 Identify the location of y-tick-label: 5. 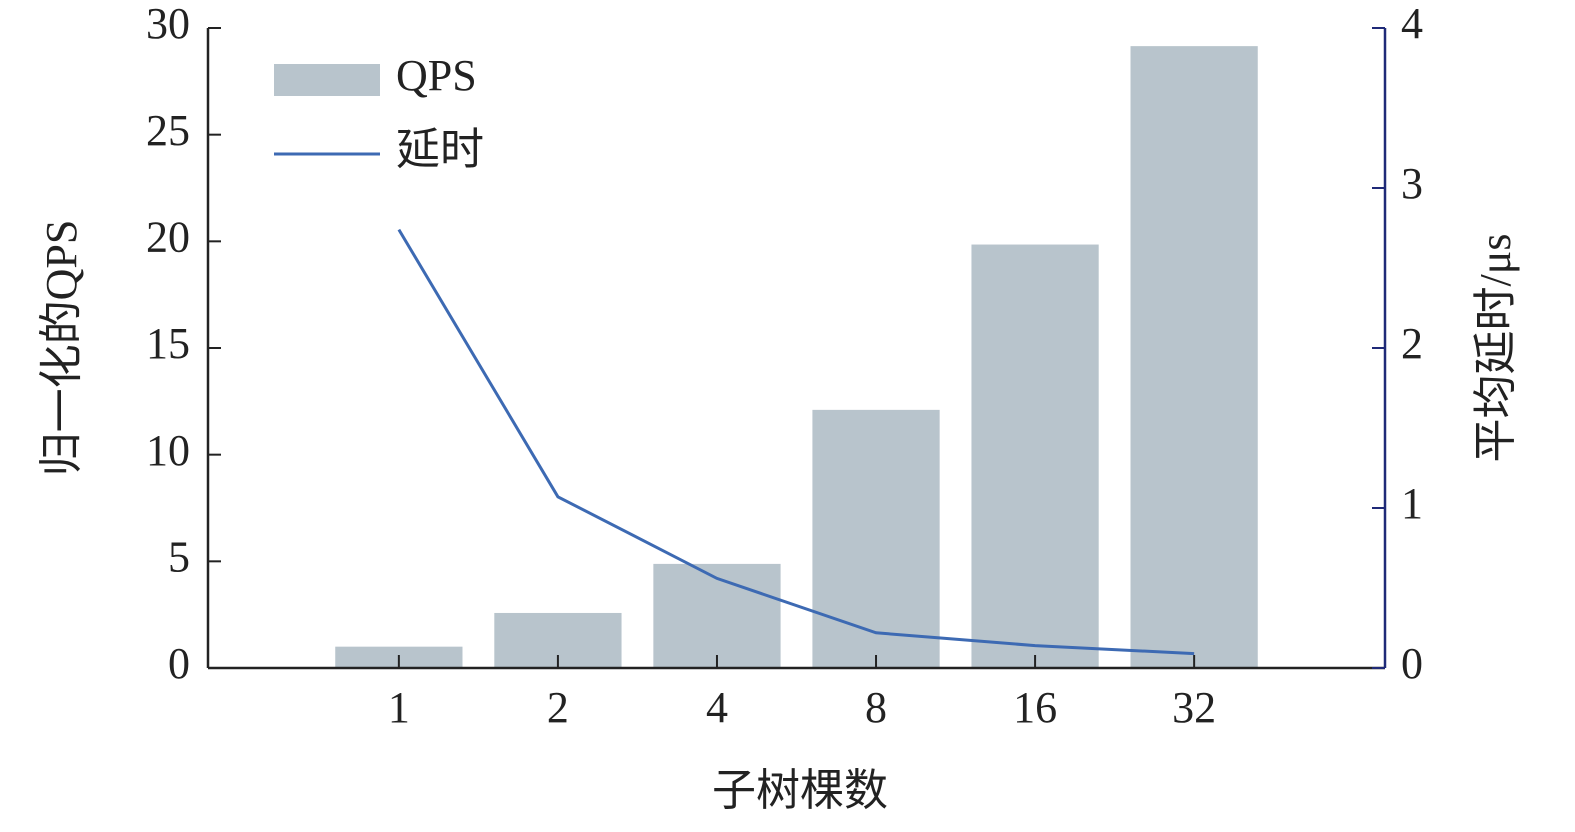
(179, 556).